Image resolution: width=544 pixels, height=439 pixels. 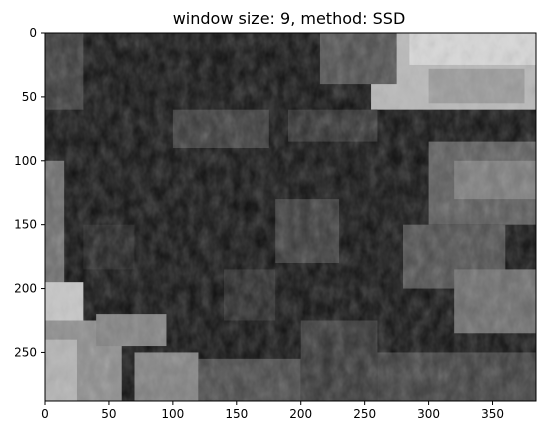 What do you see at coordinates (45, 414) in the screenshot?
I see `x-tick-label: 0` at bounding box center [45, 414].